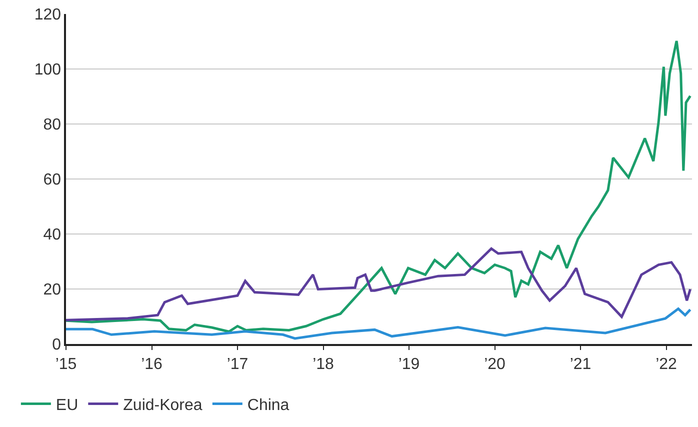 The width and height of the screenshot is (698, 427). I want to click on x-tick-label: ’18, so click(323, 364).